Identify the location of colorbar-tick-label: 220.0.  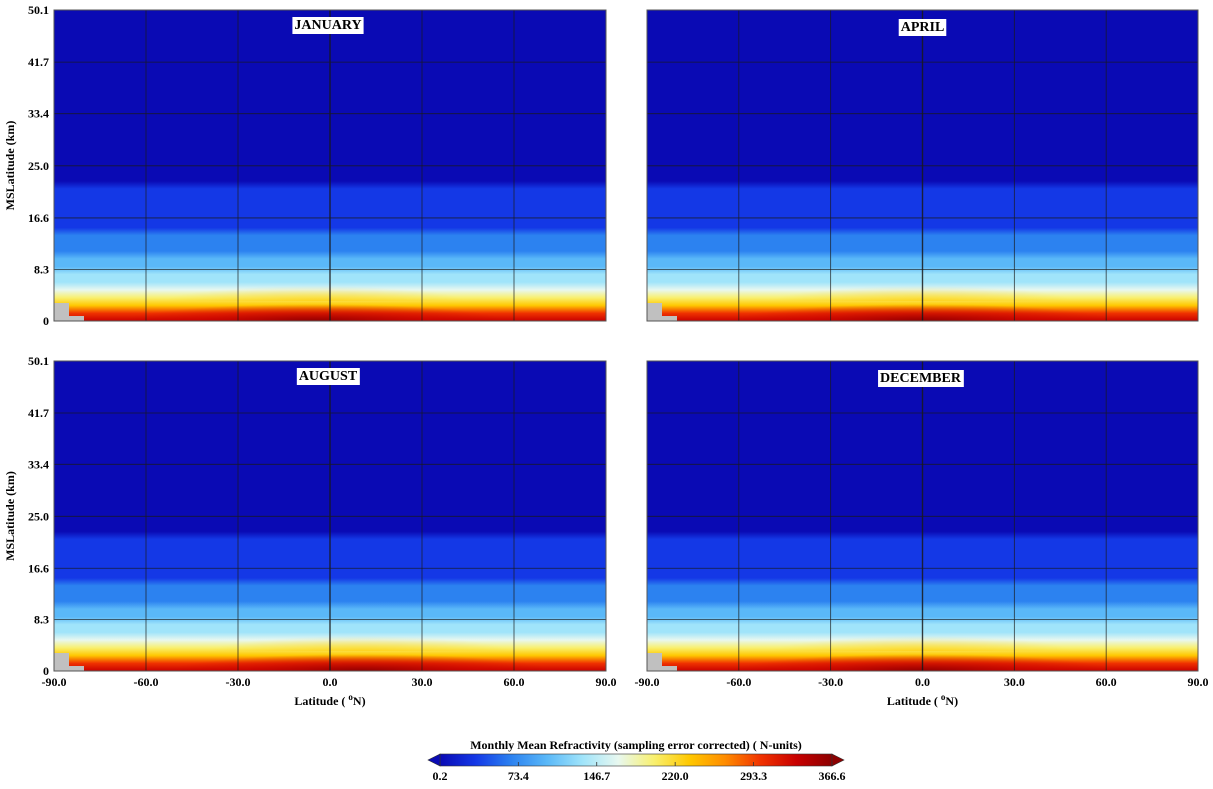
(675, 776).